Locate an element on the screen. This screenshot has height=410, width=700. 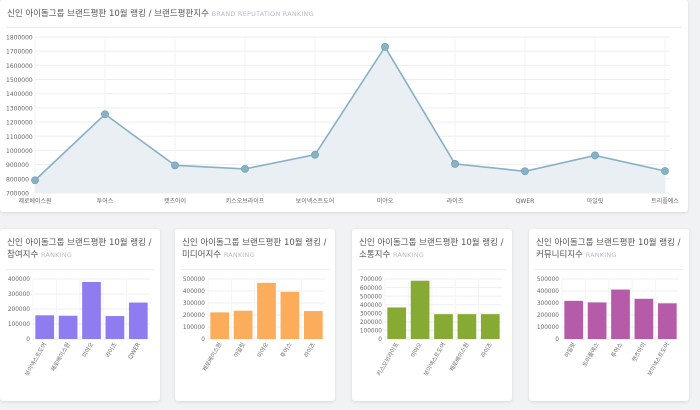
communication-title-line1: 신인 아이돌그룹 브랜드평판 10월 랭킹 / is located at coordinates (431, 243).